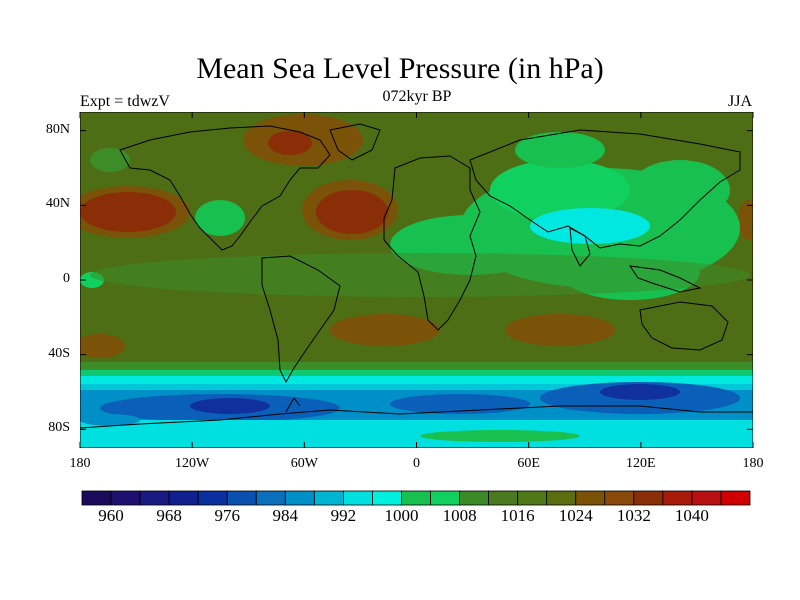 The image size is (800, 600). Describe the element at coordinates (66, 278) in the screenshot. I see `lat-tick-label: 0` at that location.